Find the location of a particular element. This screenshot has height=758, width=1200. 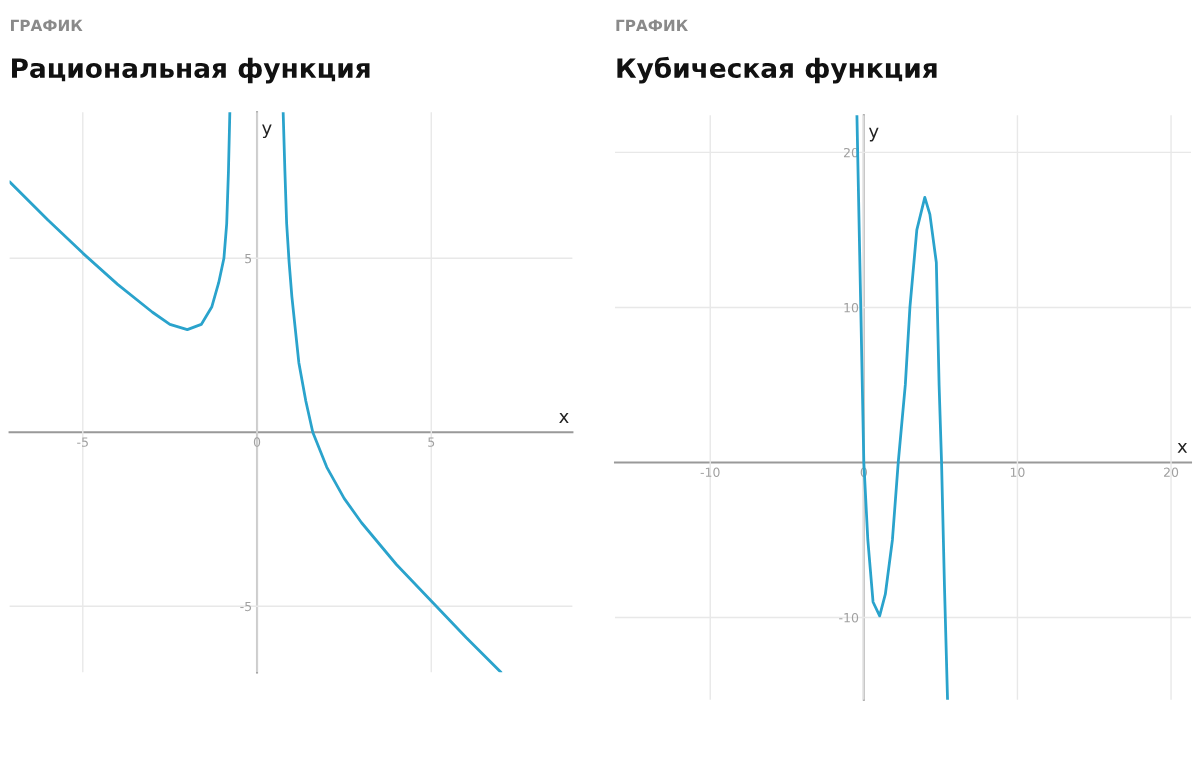

chart-title: Кубическая функция is located at coordinates (777, 70).